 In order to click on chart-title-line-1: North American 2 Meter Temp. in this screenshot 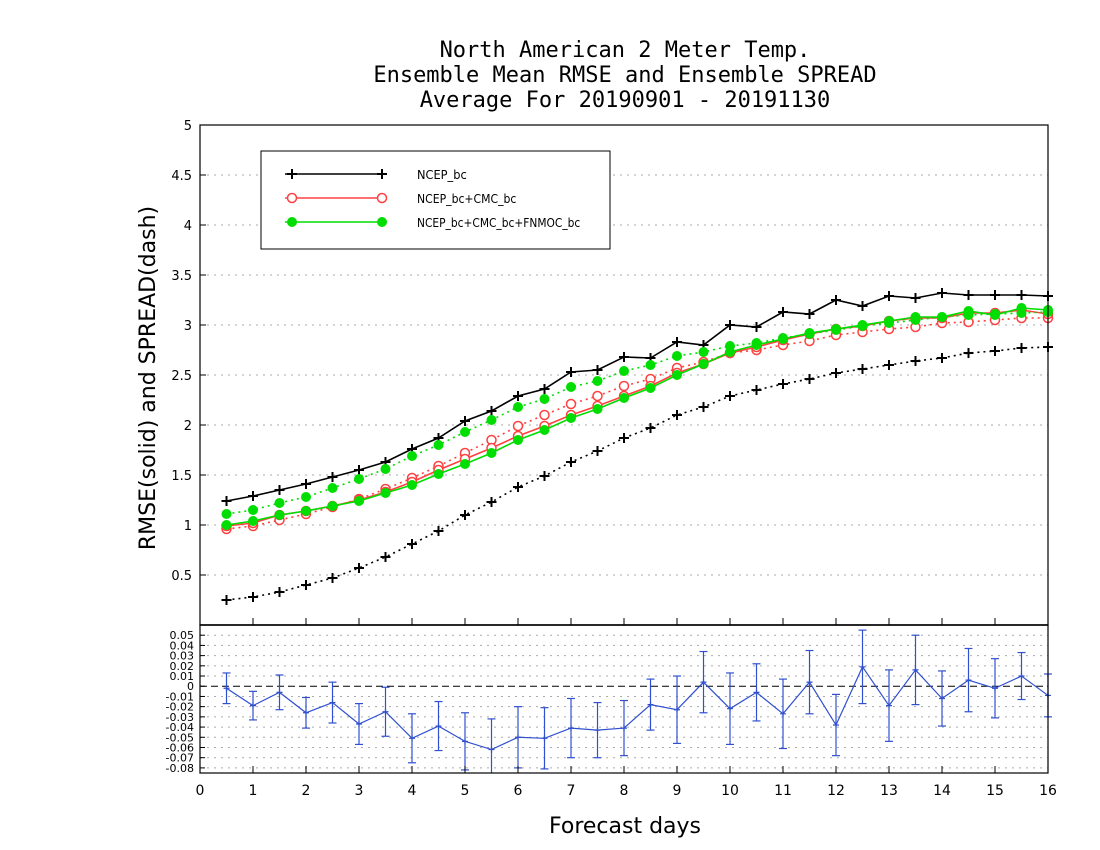, I will do `click(625, 50)`.